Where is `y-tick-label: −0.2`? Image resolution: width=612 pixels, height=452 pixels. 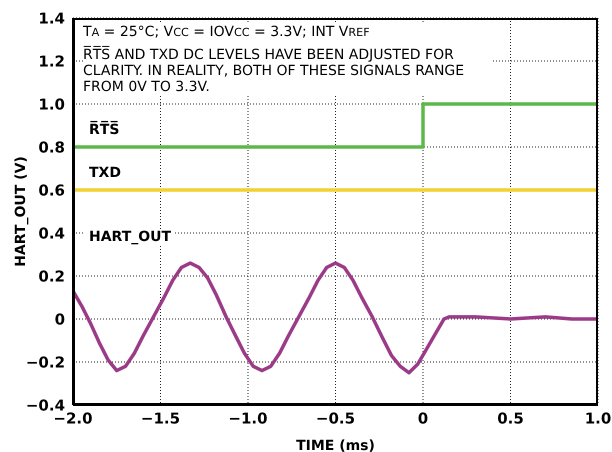 y-tick-label: −0.2 is located at coordinates (45, 362).